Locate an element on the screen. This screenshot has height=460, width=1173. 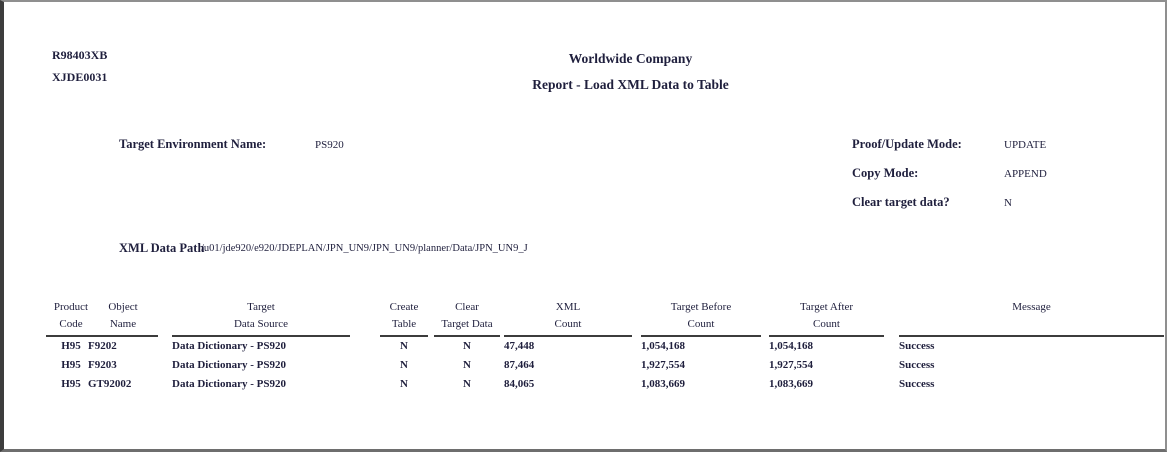
proof-update-mode-value: UPDATE is located at coordinates (1025, 145).